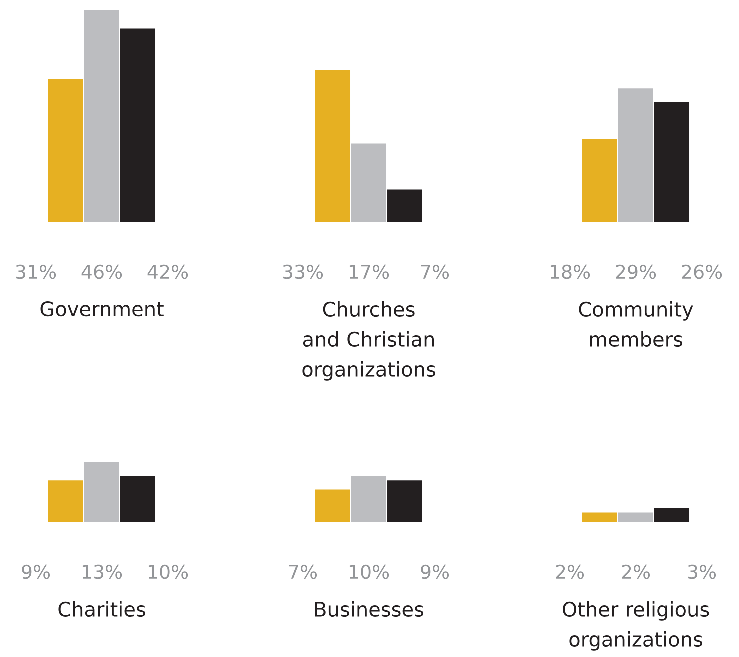 Image resolution: width=739 pixels, height=657 pixels. What do you see at coordinates (102, 309) in the screenshot?
I see `x-axis-title: Government` at bounding box center [102, 309].